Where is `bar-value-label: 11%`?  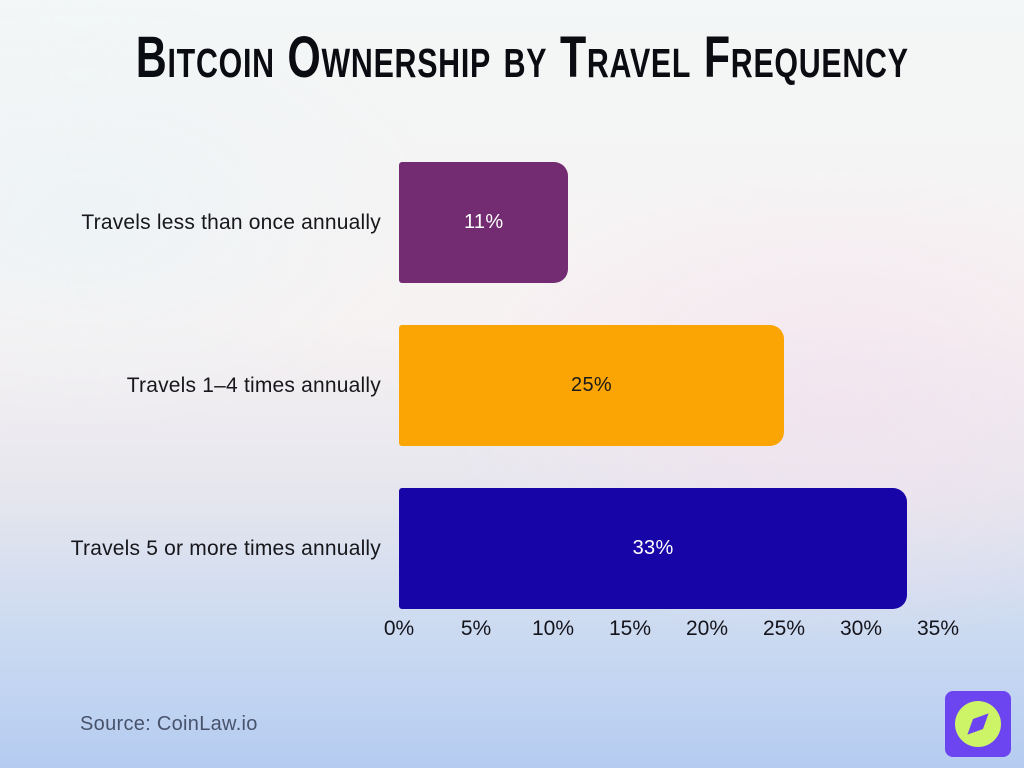 bar-value-label: 11% is located at coordinates (483, 222).